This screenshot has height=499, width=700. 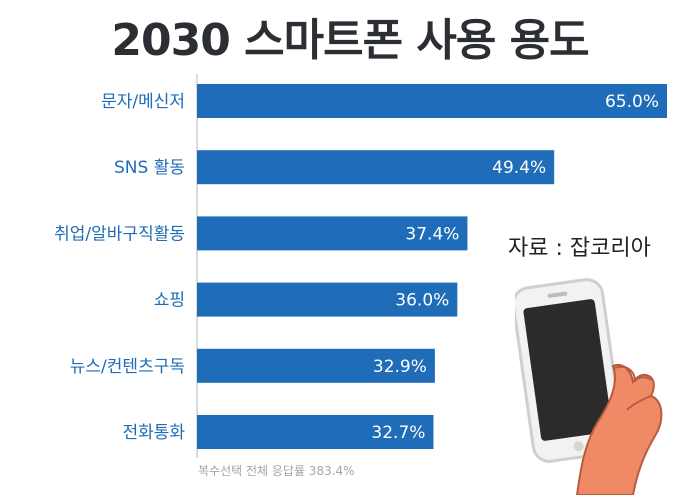 I want to click on category-label: 전화통화, so click(x=153, y=433).